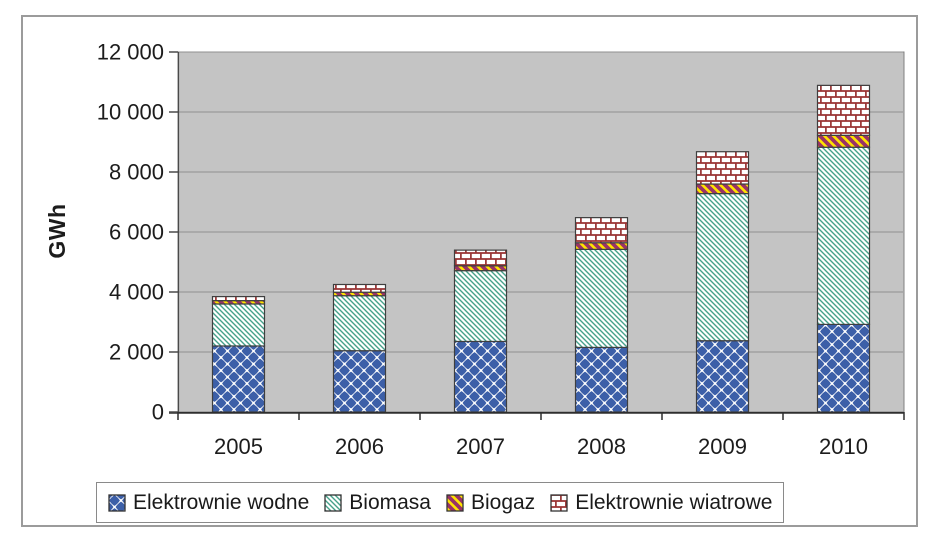  I want to click on bar-segment-2010-red-bricks, so click(843, 110).